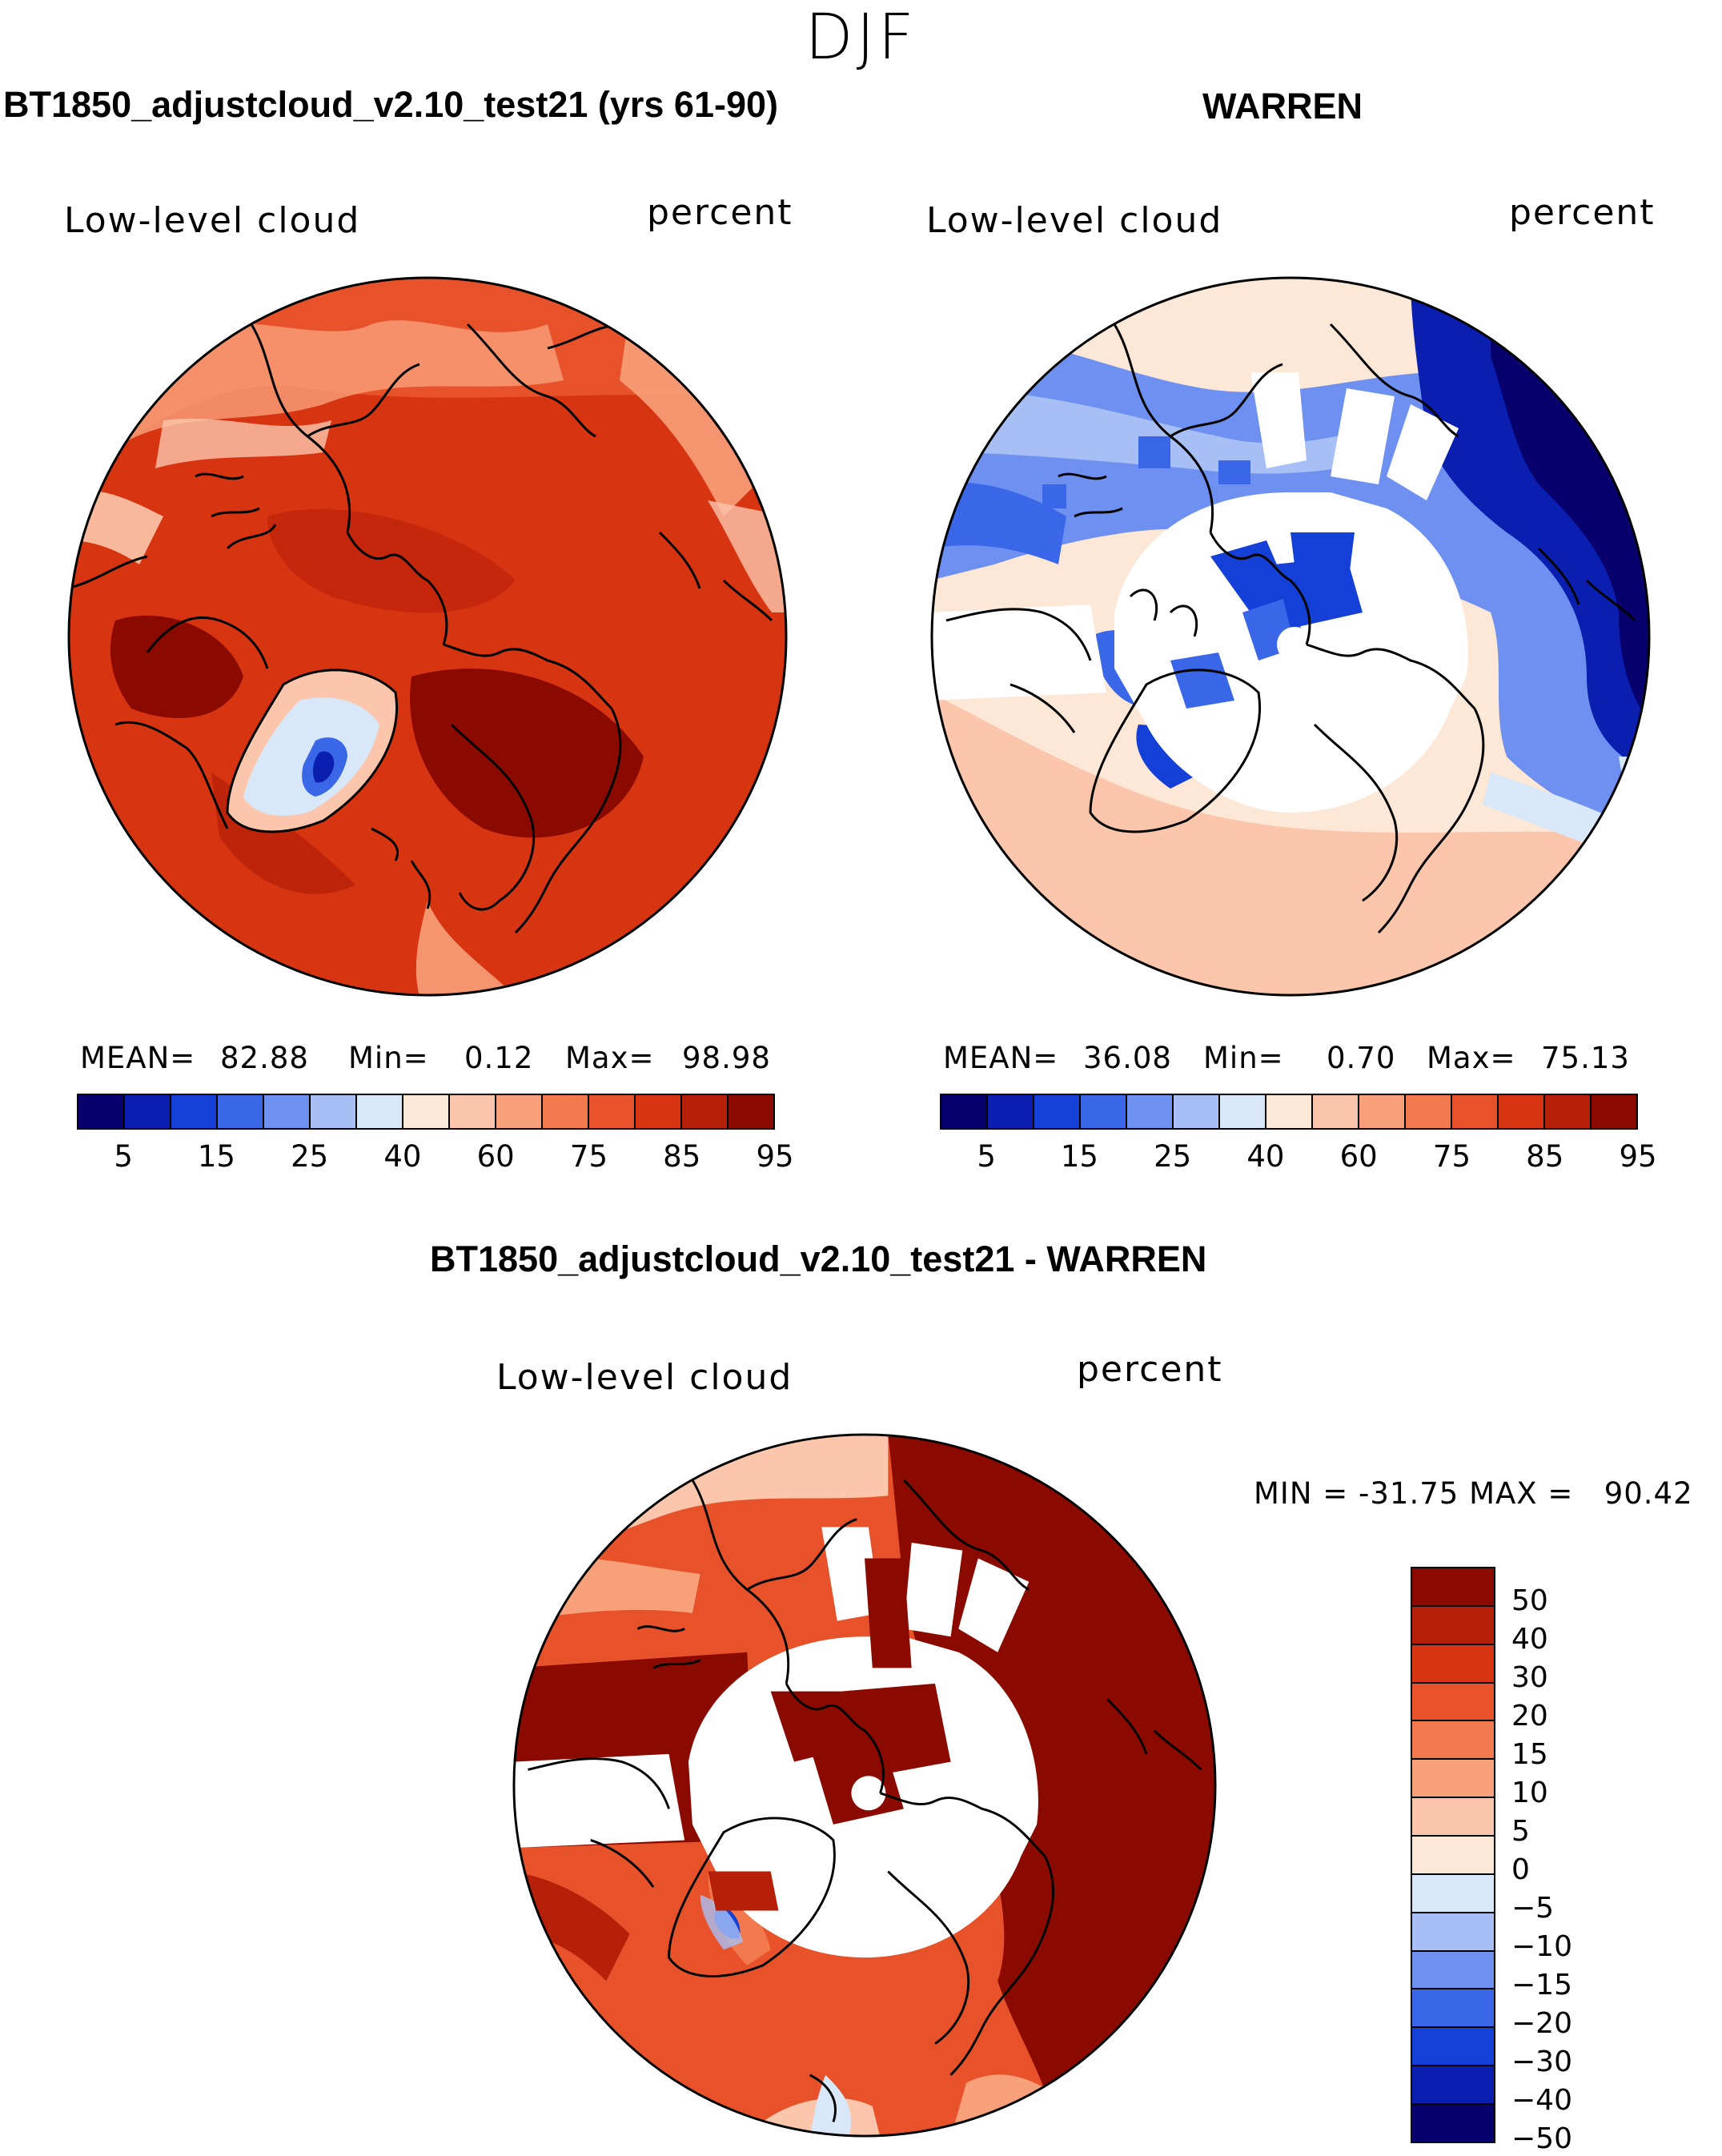  I want to click on model-min-value: 0.12, so click(499, 1058).